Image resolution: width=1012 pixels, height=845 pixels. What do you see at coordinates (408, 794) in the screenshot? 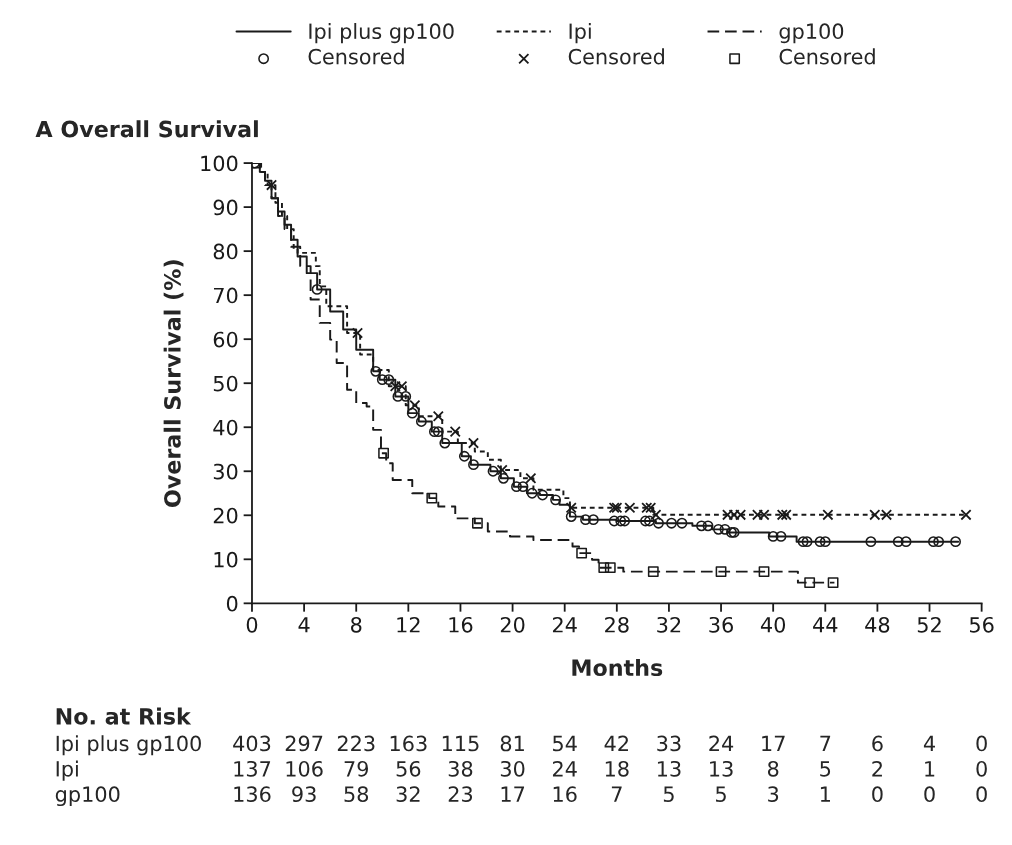
I see `text: 32` at bounding box center [408, 794].